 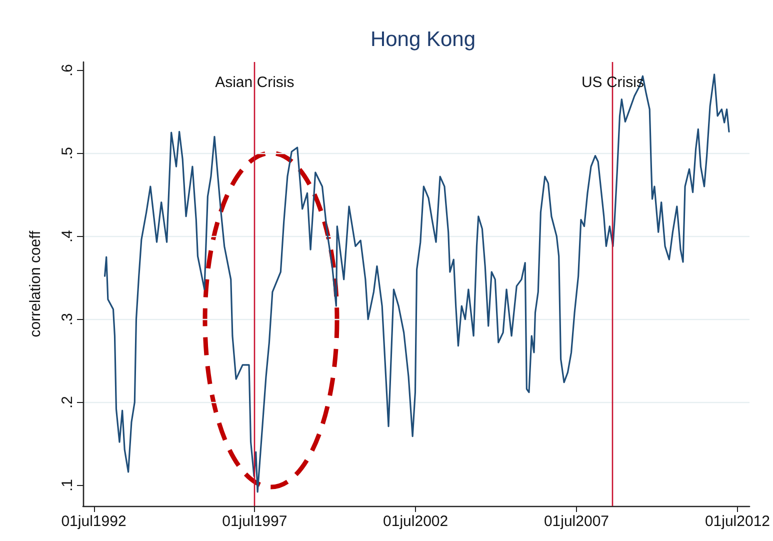 What do you see at coordinates (737, 521) in the screenshot?
I see `x-tick-label: 01jul2012` at bounding box center [737, 521].